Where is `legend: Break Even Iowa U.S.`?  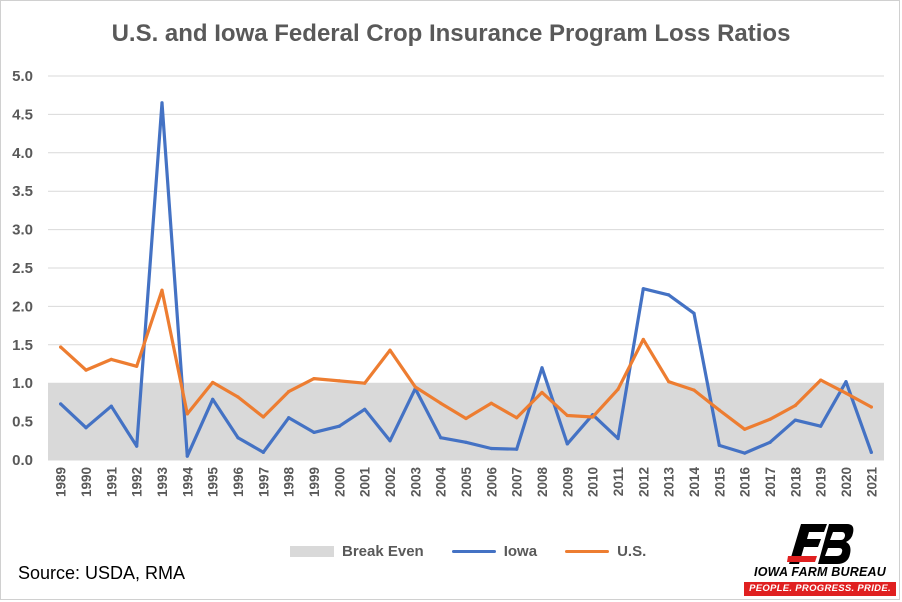 legend: Break Even Iowa U.S. is located at coordinates (482, 551).